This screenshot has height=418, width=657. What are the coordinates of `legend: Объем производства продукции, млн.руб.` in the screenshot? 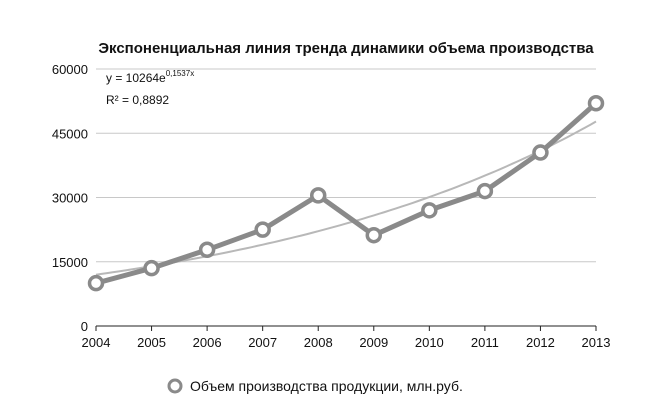 It's located at (315, 386).